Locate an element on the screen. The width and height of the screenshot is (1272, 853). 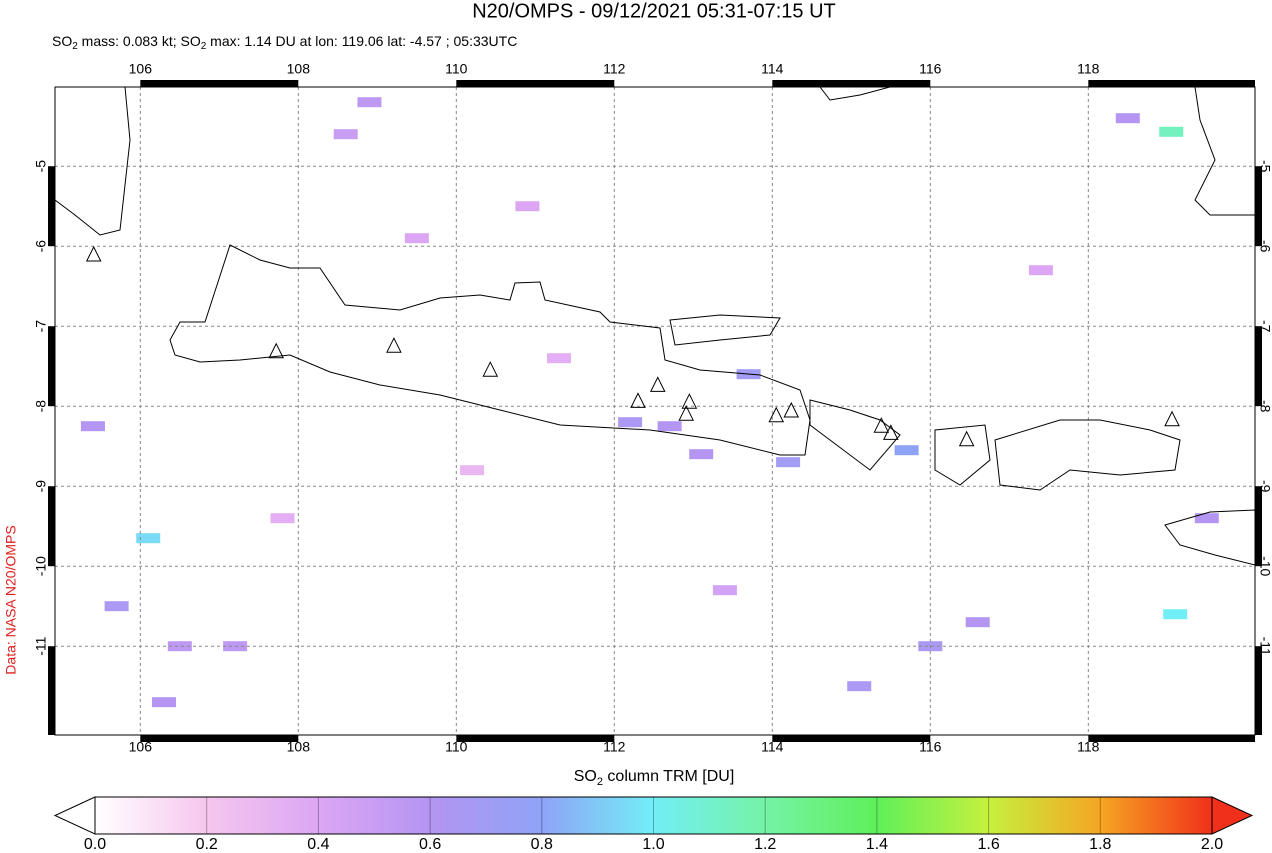
chart-title: N20/OMPS - 09/12/2021 05:31-07:15 UT is located at coordinates (654, 11).